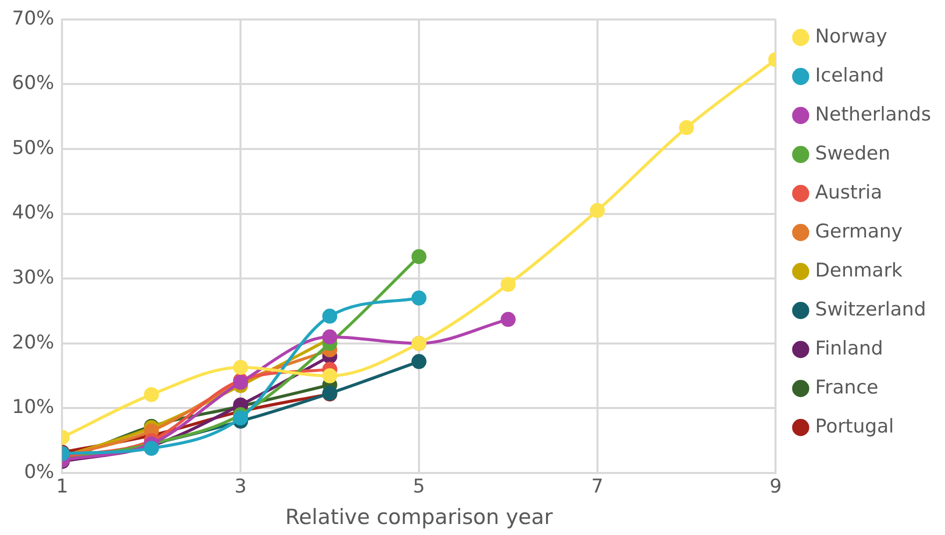  I want to click on x-tick-label: 1, so click(62, 486).